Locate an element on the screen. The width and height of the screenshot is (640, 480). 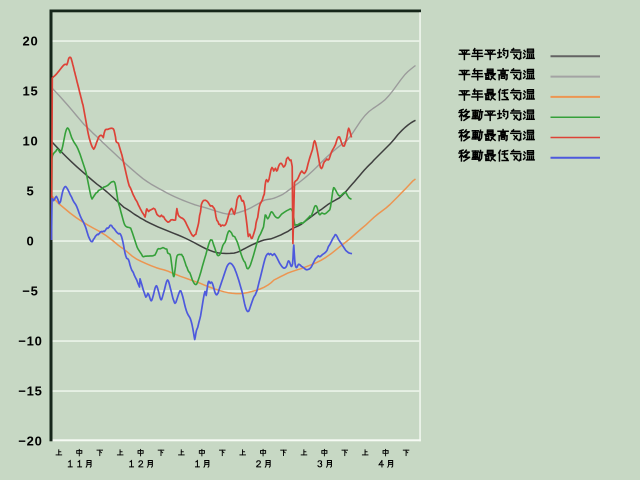
svg-text: 0 is located at coordinates (30, 241).